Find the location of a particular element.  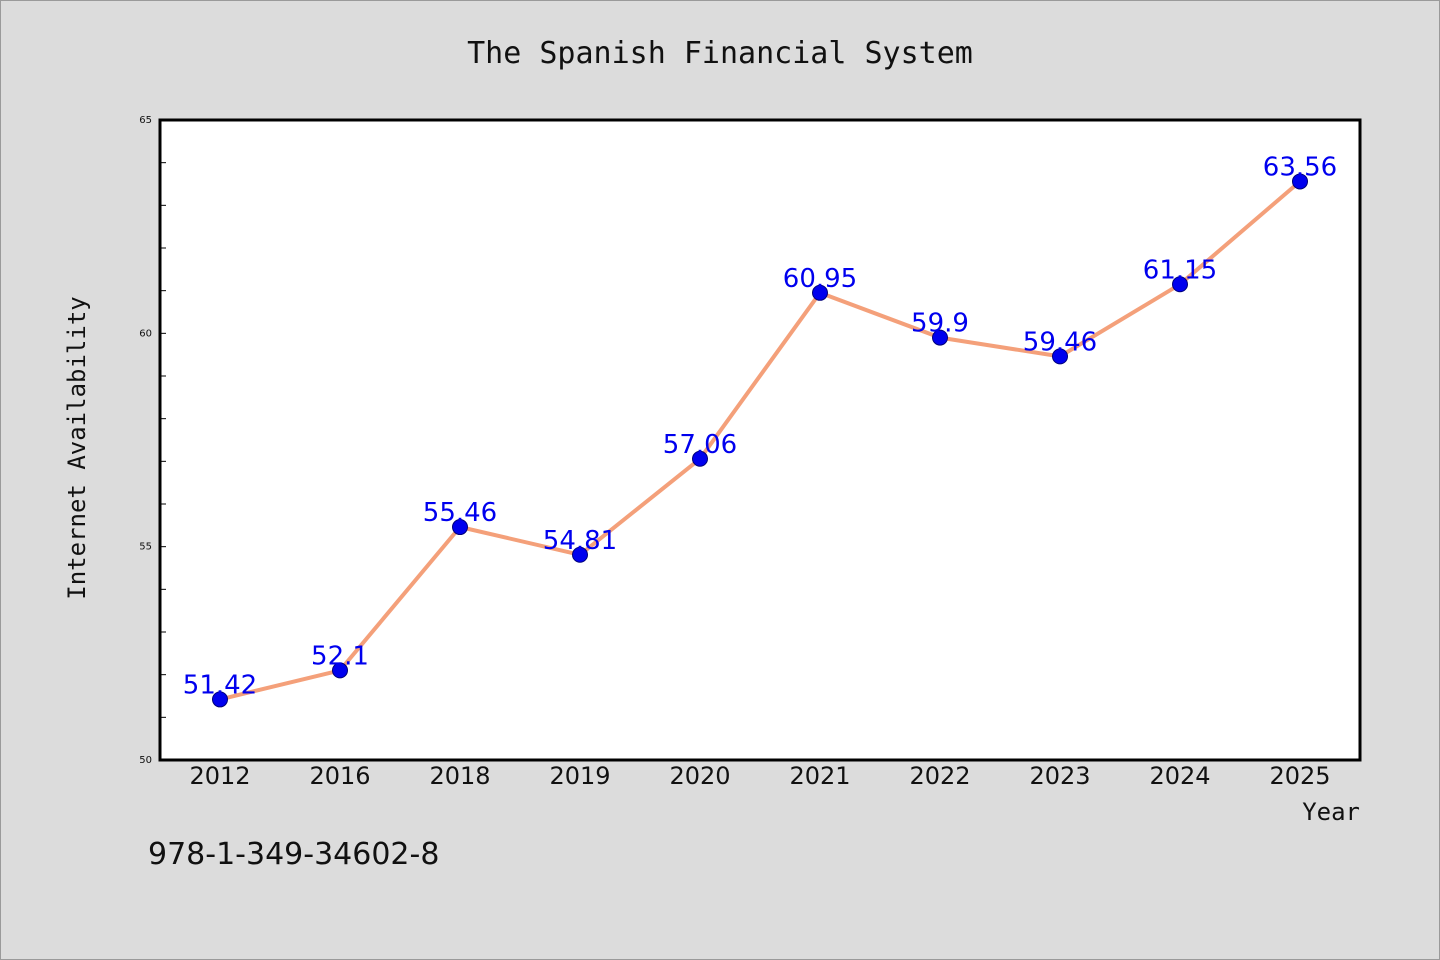

data-label: 59.9 is located at coordinates (940, 324).